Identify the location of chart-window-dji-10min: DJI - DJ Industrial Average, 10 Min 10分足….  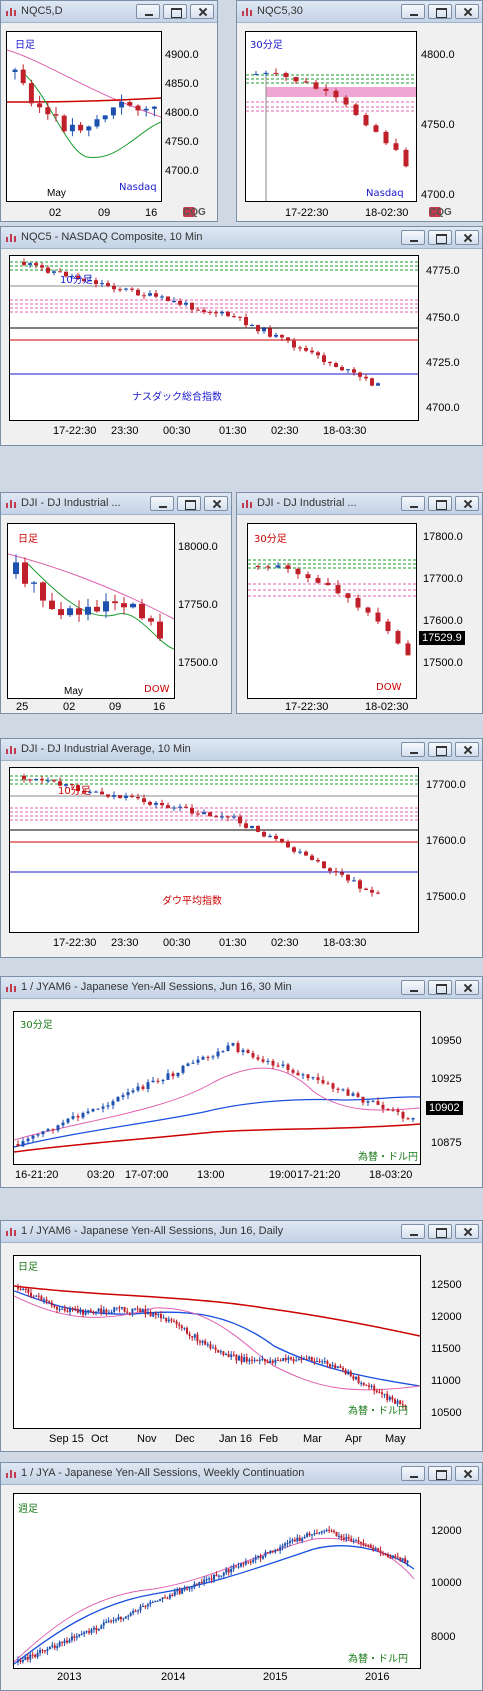
(241, 848).